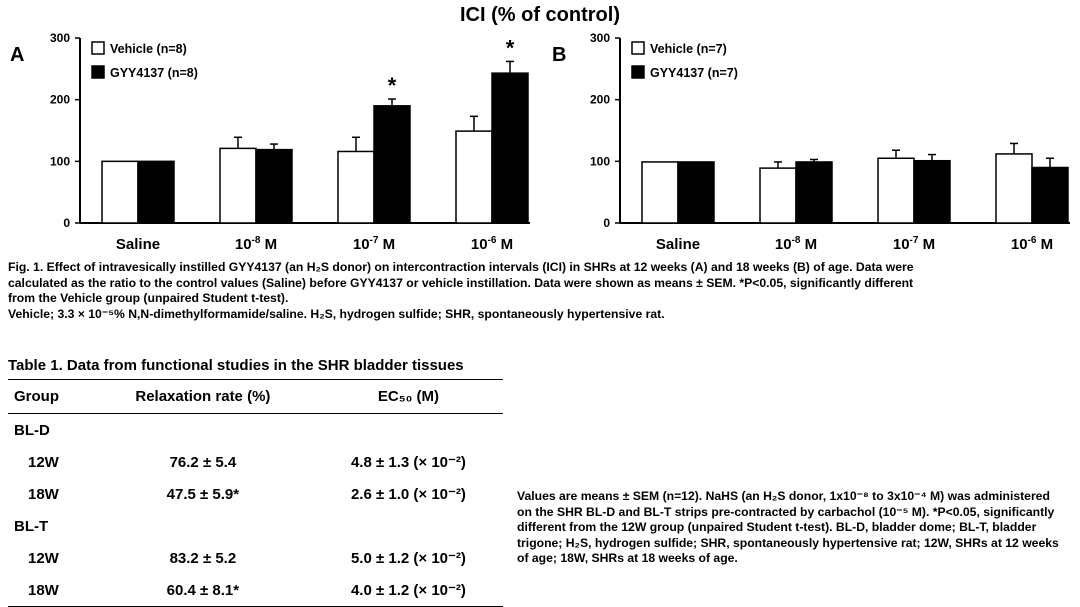 This screenshot has height=607, width=1080. Describe the element at coordinates (408, 590) in the screenshot. I see `row-ec50-cell: 4.0 ± 1.2 (× 10⁻²)` at that location.